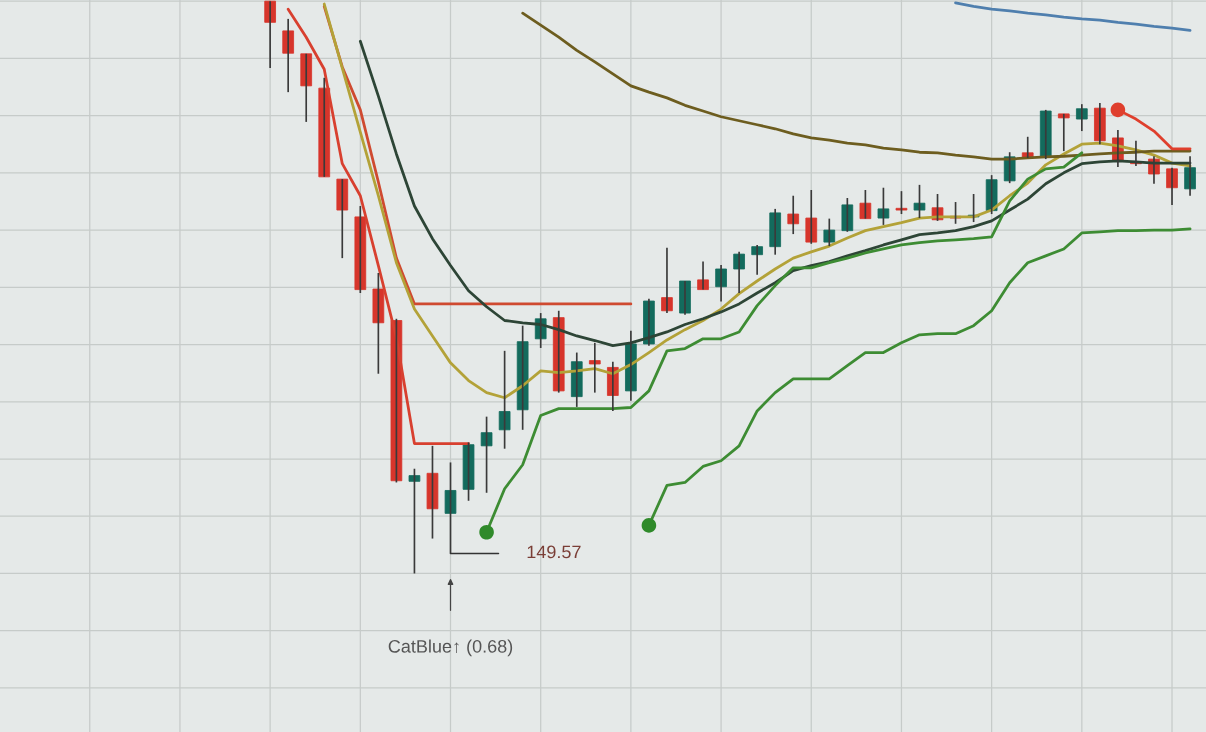 This screenshot has width=1206, height=732. Describe the element at coordinates (450, 648) in the screenshot. I see `text: CatBlue↑ (0.68)` at that location.